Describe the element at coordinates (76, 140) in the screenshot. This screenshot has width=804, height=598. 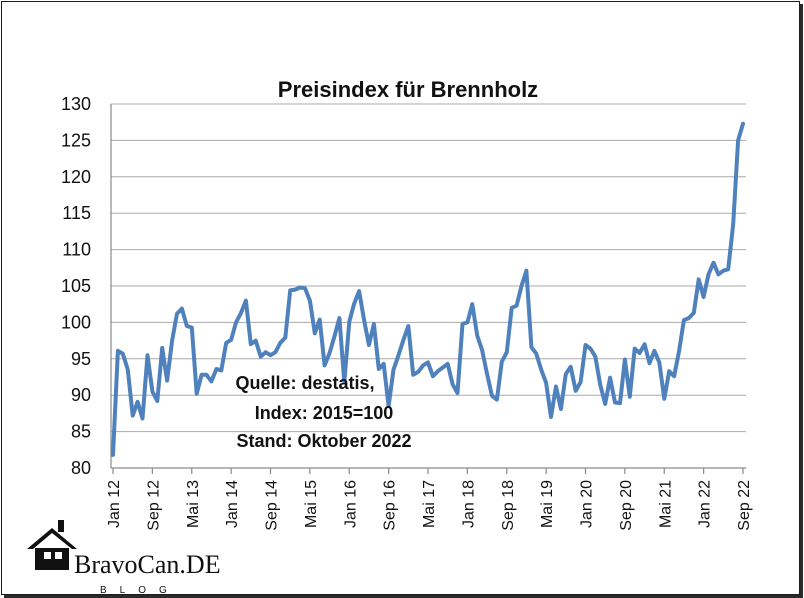
I see `y-tick-label: 125` at that location.